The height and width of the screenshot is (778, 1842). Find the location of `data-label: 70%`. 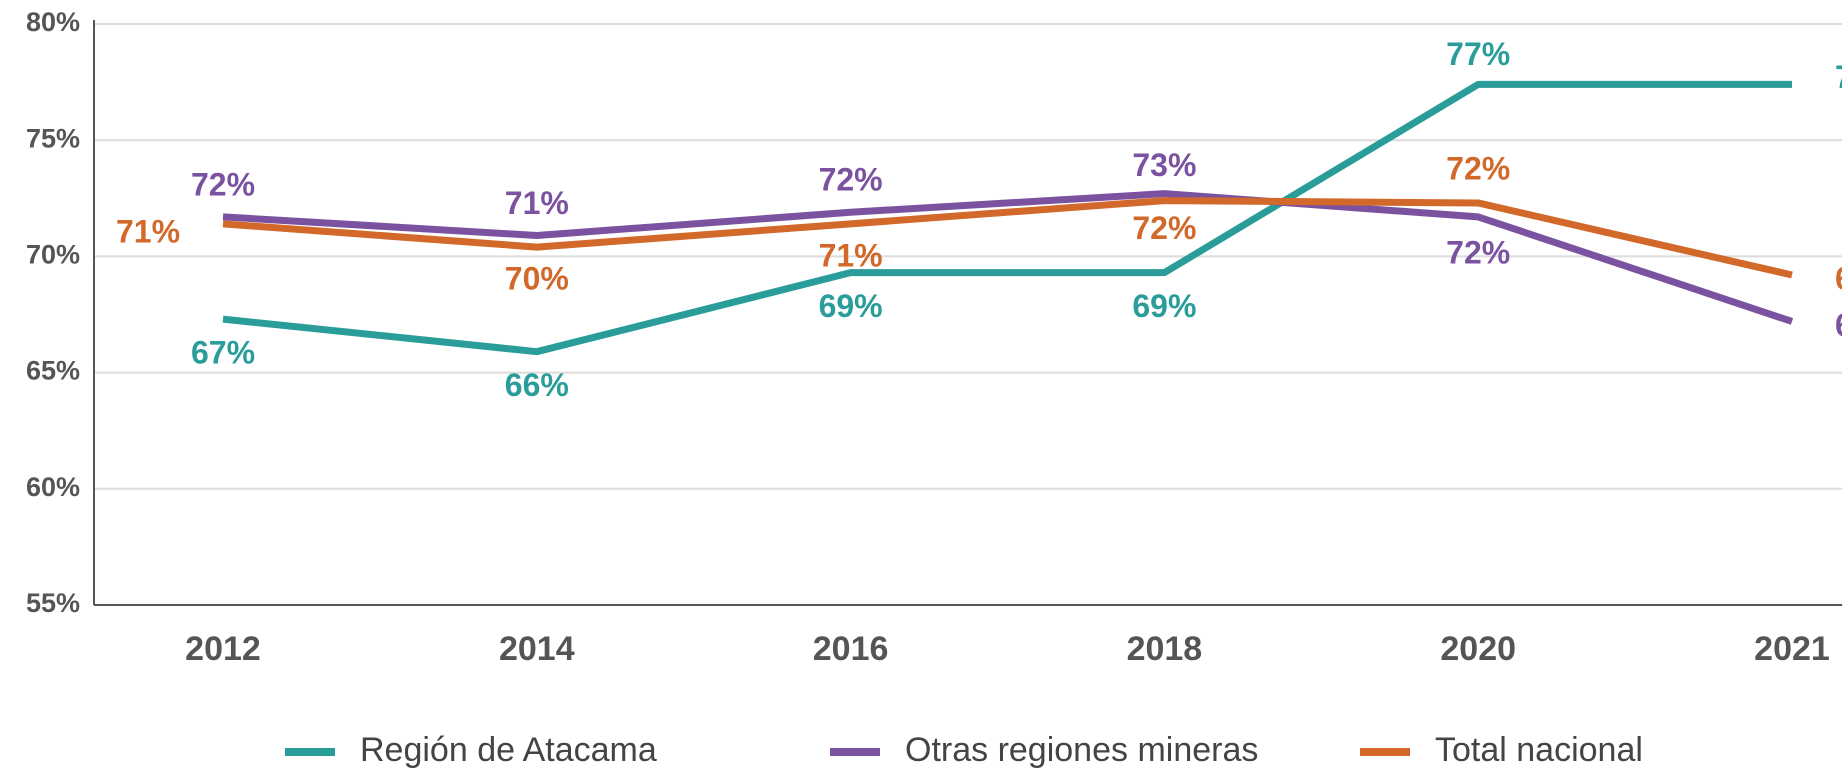

data-label: 70% is located at coordinates (537, 279).